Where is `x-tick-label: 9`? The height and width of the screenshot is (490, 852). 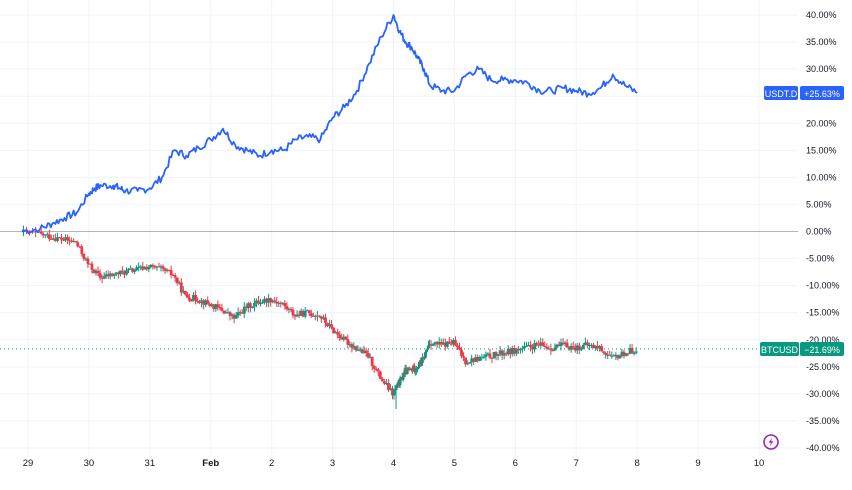
x-tick-label: 9 is located at coordinates (697, 463).